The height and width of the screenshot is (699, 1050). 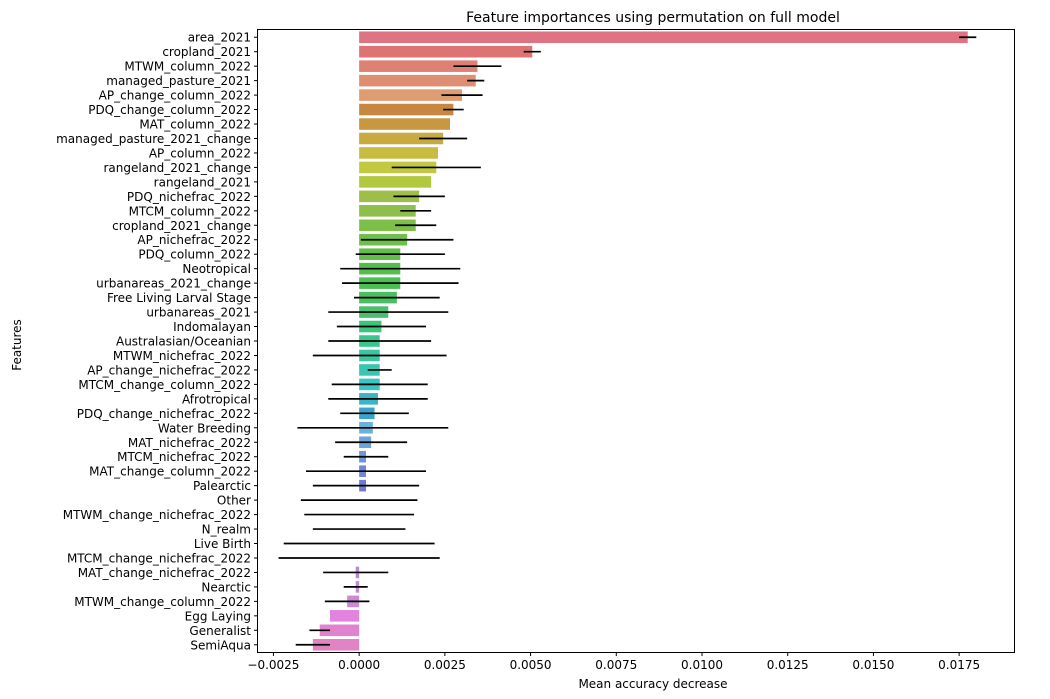 What do you see at coordinates (359, 665) in the screenshot?
I see `x-tick-label: 0.0000` at bounding box center [359, 665].